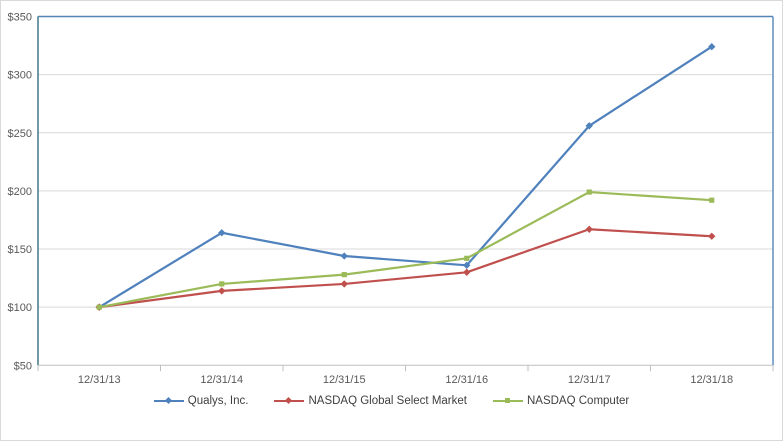  I want to click on legend-item-qualys-inc: Qualys, Inc., so click(201, 401).